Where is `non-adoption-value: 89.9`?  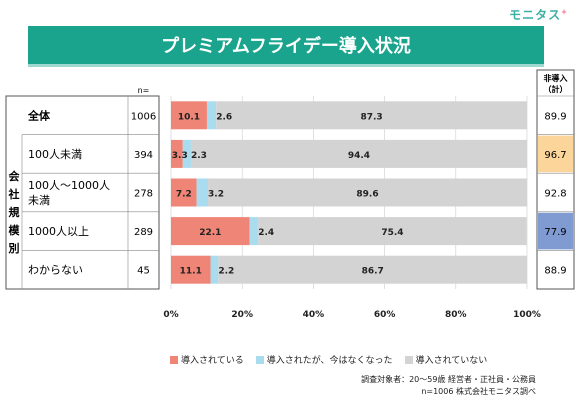
non-adoption-value: 89.9 is located at coordinates (555, 116).